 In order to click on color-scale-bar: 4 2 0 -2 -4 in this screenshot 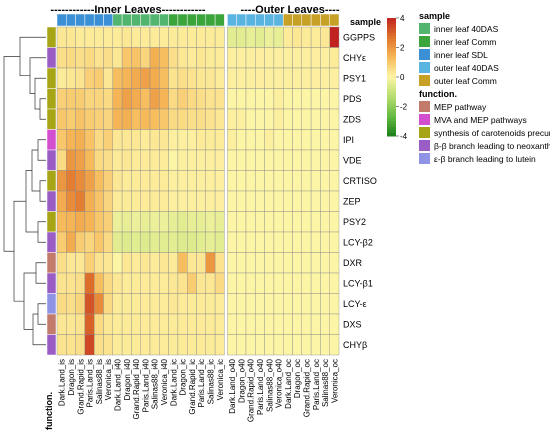, I will do `click(397, 77)`.